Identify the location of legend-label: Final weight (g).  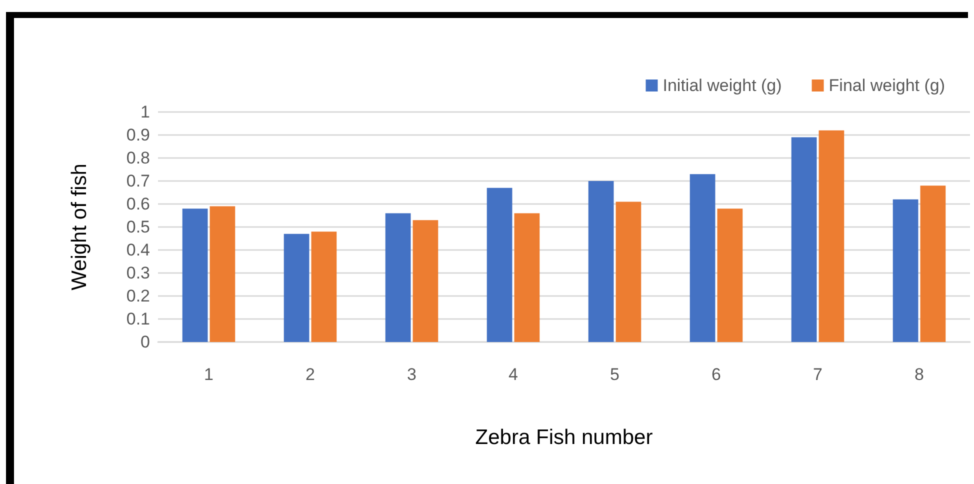
(887, 85).